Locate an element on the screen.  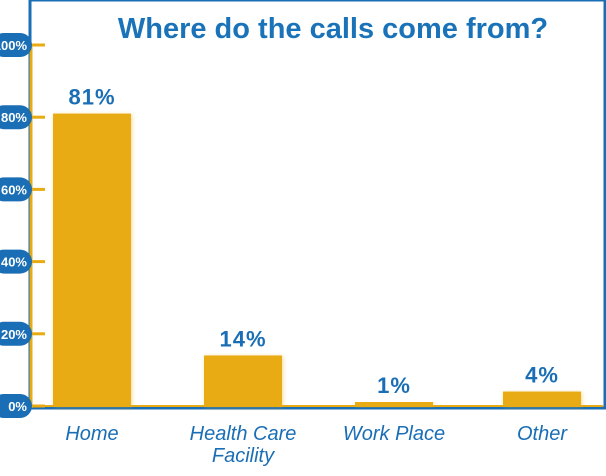
x-tick-label: Other is located at coordinates (542, 434).